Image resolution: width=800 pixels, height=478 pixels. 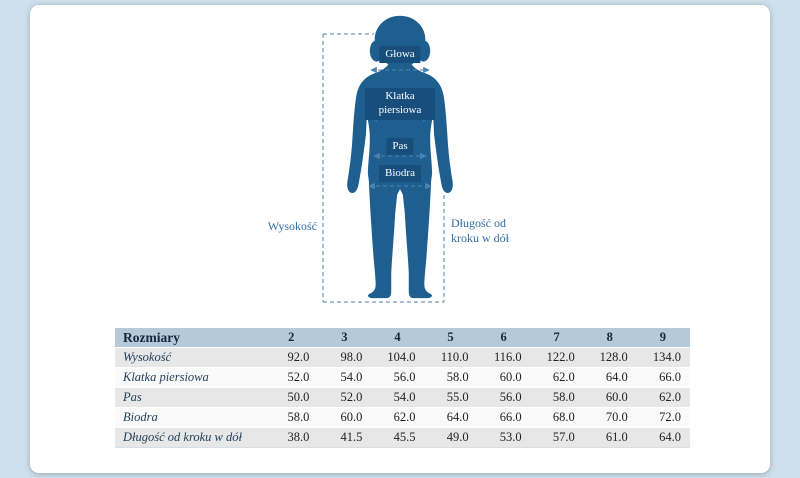 What do you see at coordinates (292, 438) in the screenshot?
I see `value-cell: 38.0` at bounding box center [292, 438].